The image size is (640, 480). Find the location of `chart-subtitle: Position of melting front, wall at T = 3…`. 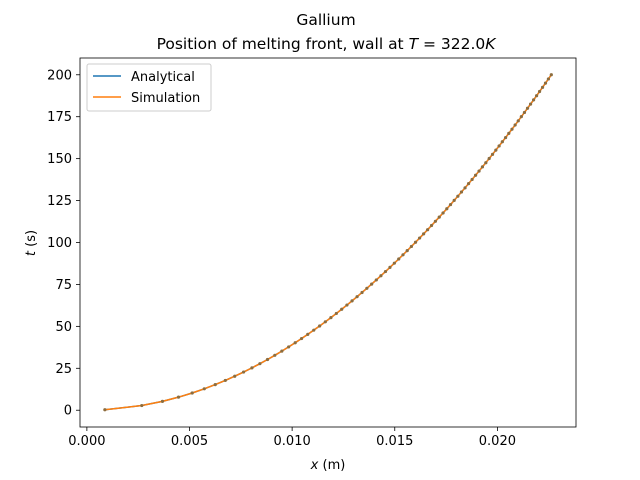

chart-subtitle: Position of melting front, wall at T = 3… is located at coordinates (327, 44).